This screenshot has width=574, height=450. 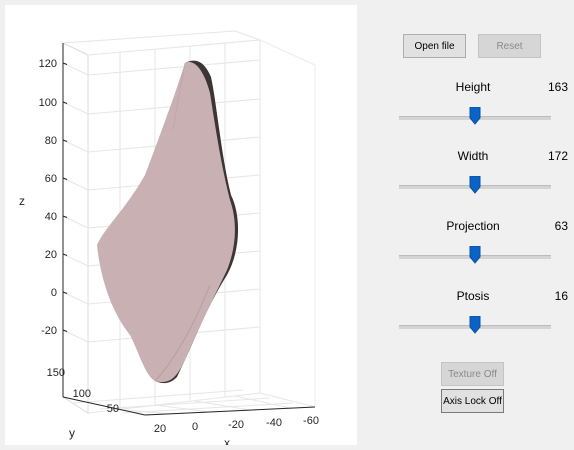 I want to click on slider-value-height: 163, so click(x=557, y=87).